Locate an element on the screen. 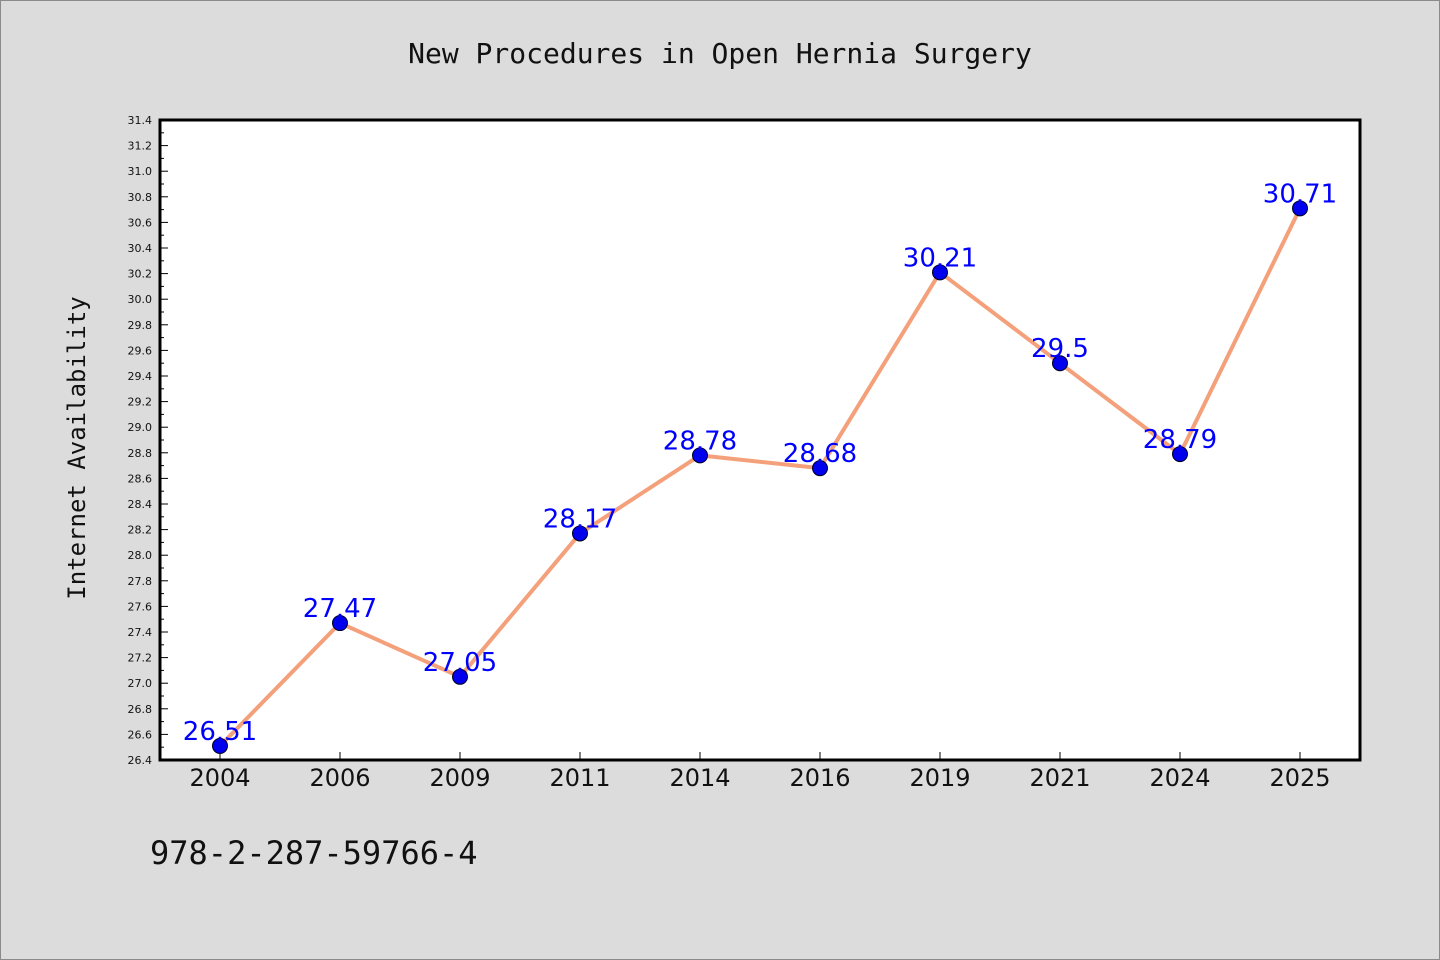  y-tick-label: 29.8 is located at coordinates (140, 325).